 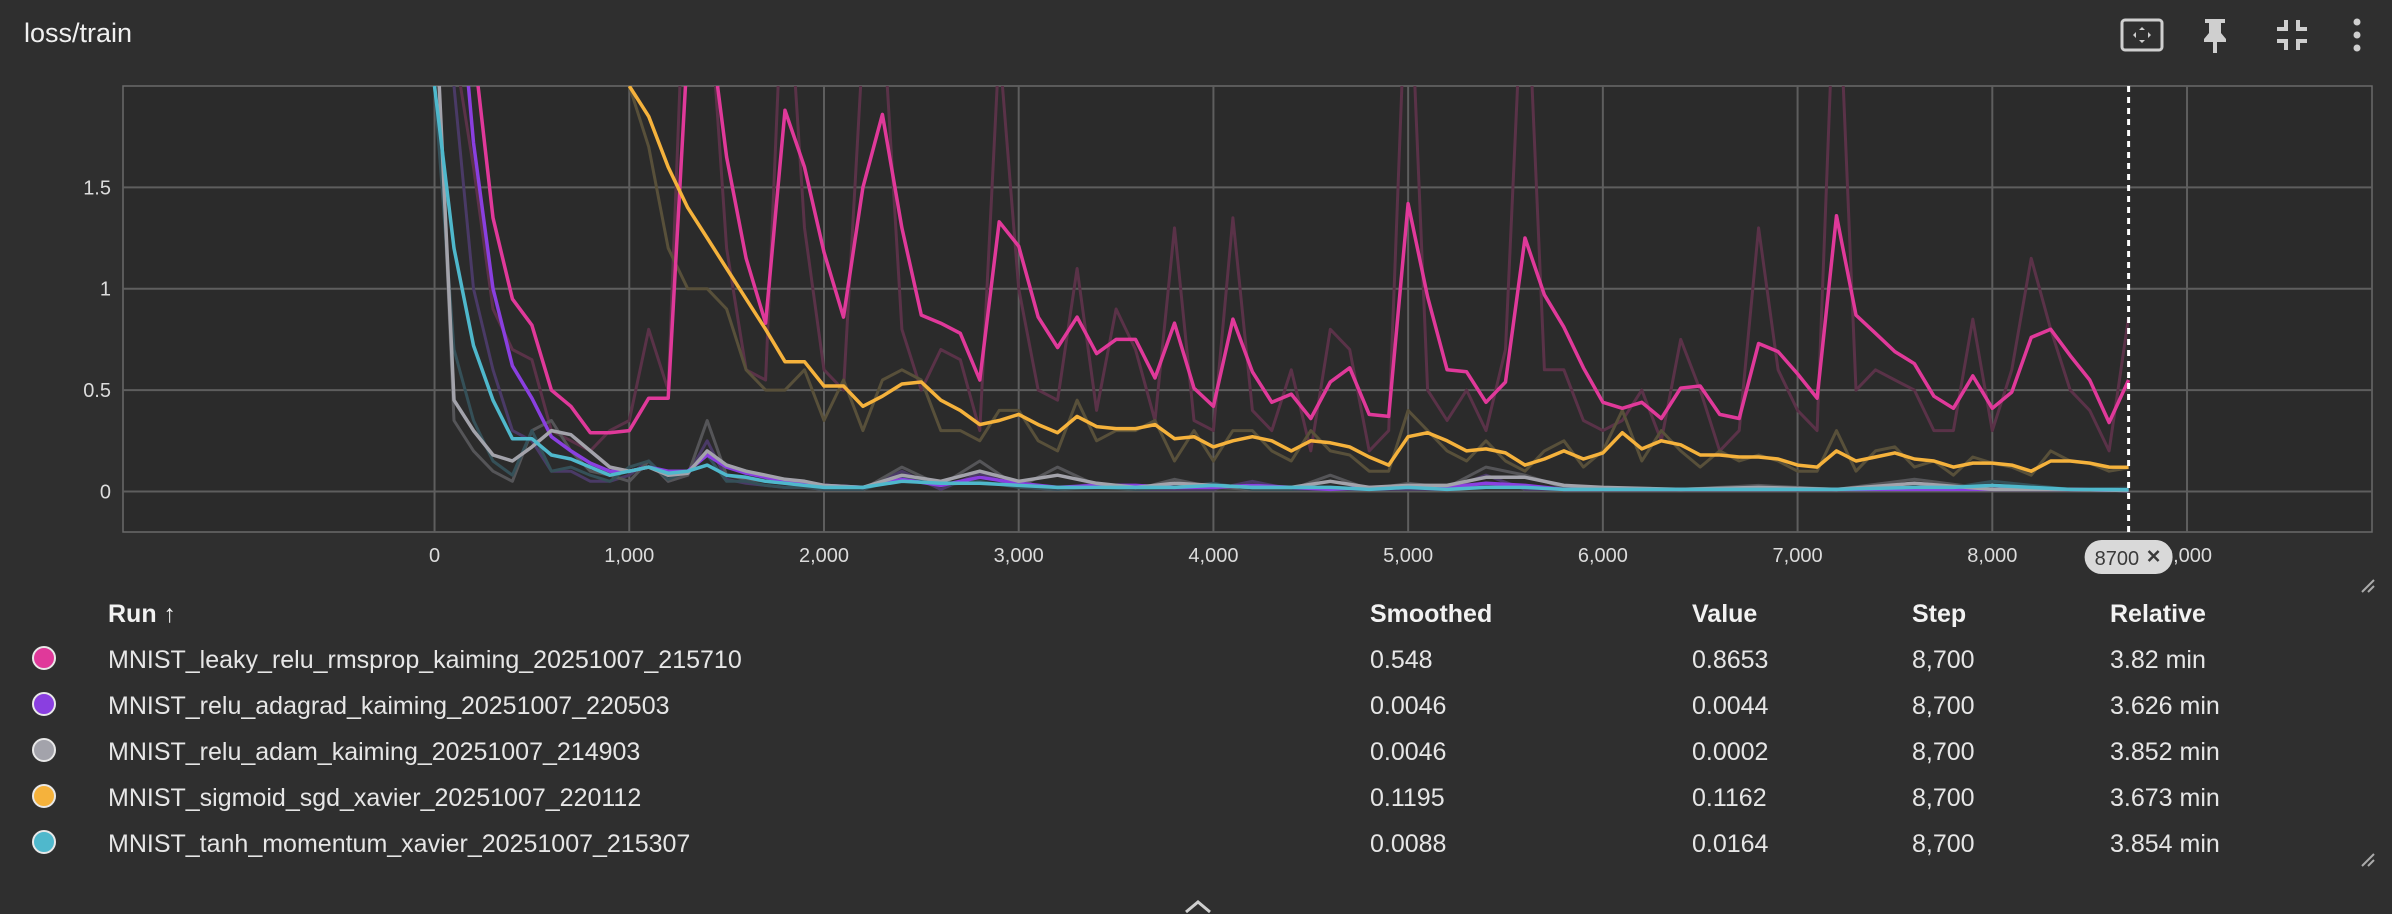 What do you see at coordinates (1408, 844) in the screenshot?
I see `smoothed-value: 0.0088` at bounding box center [1408, 844].